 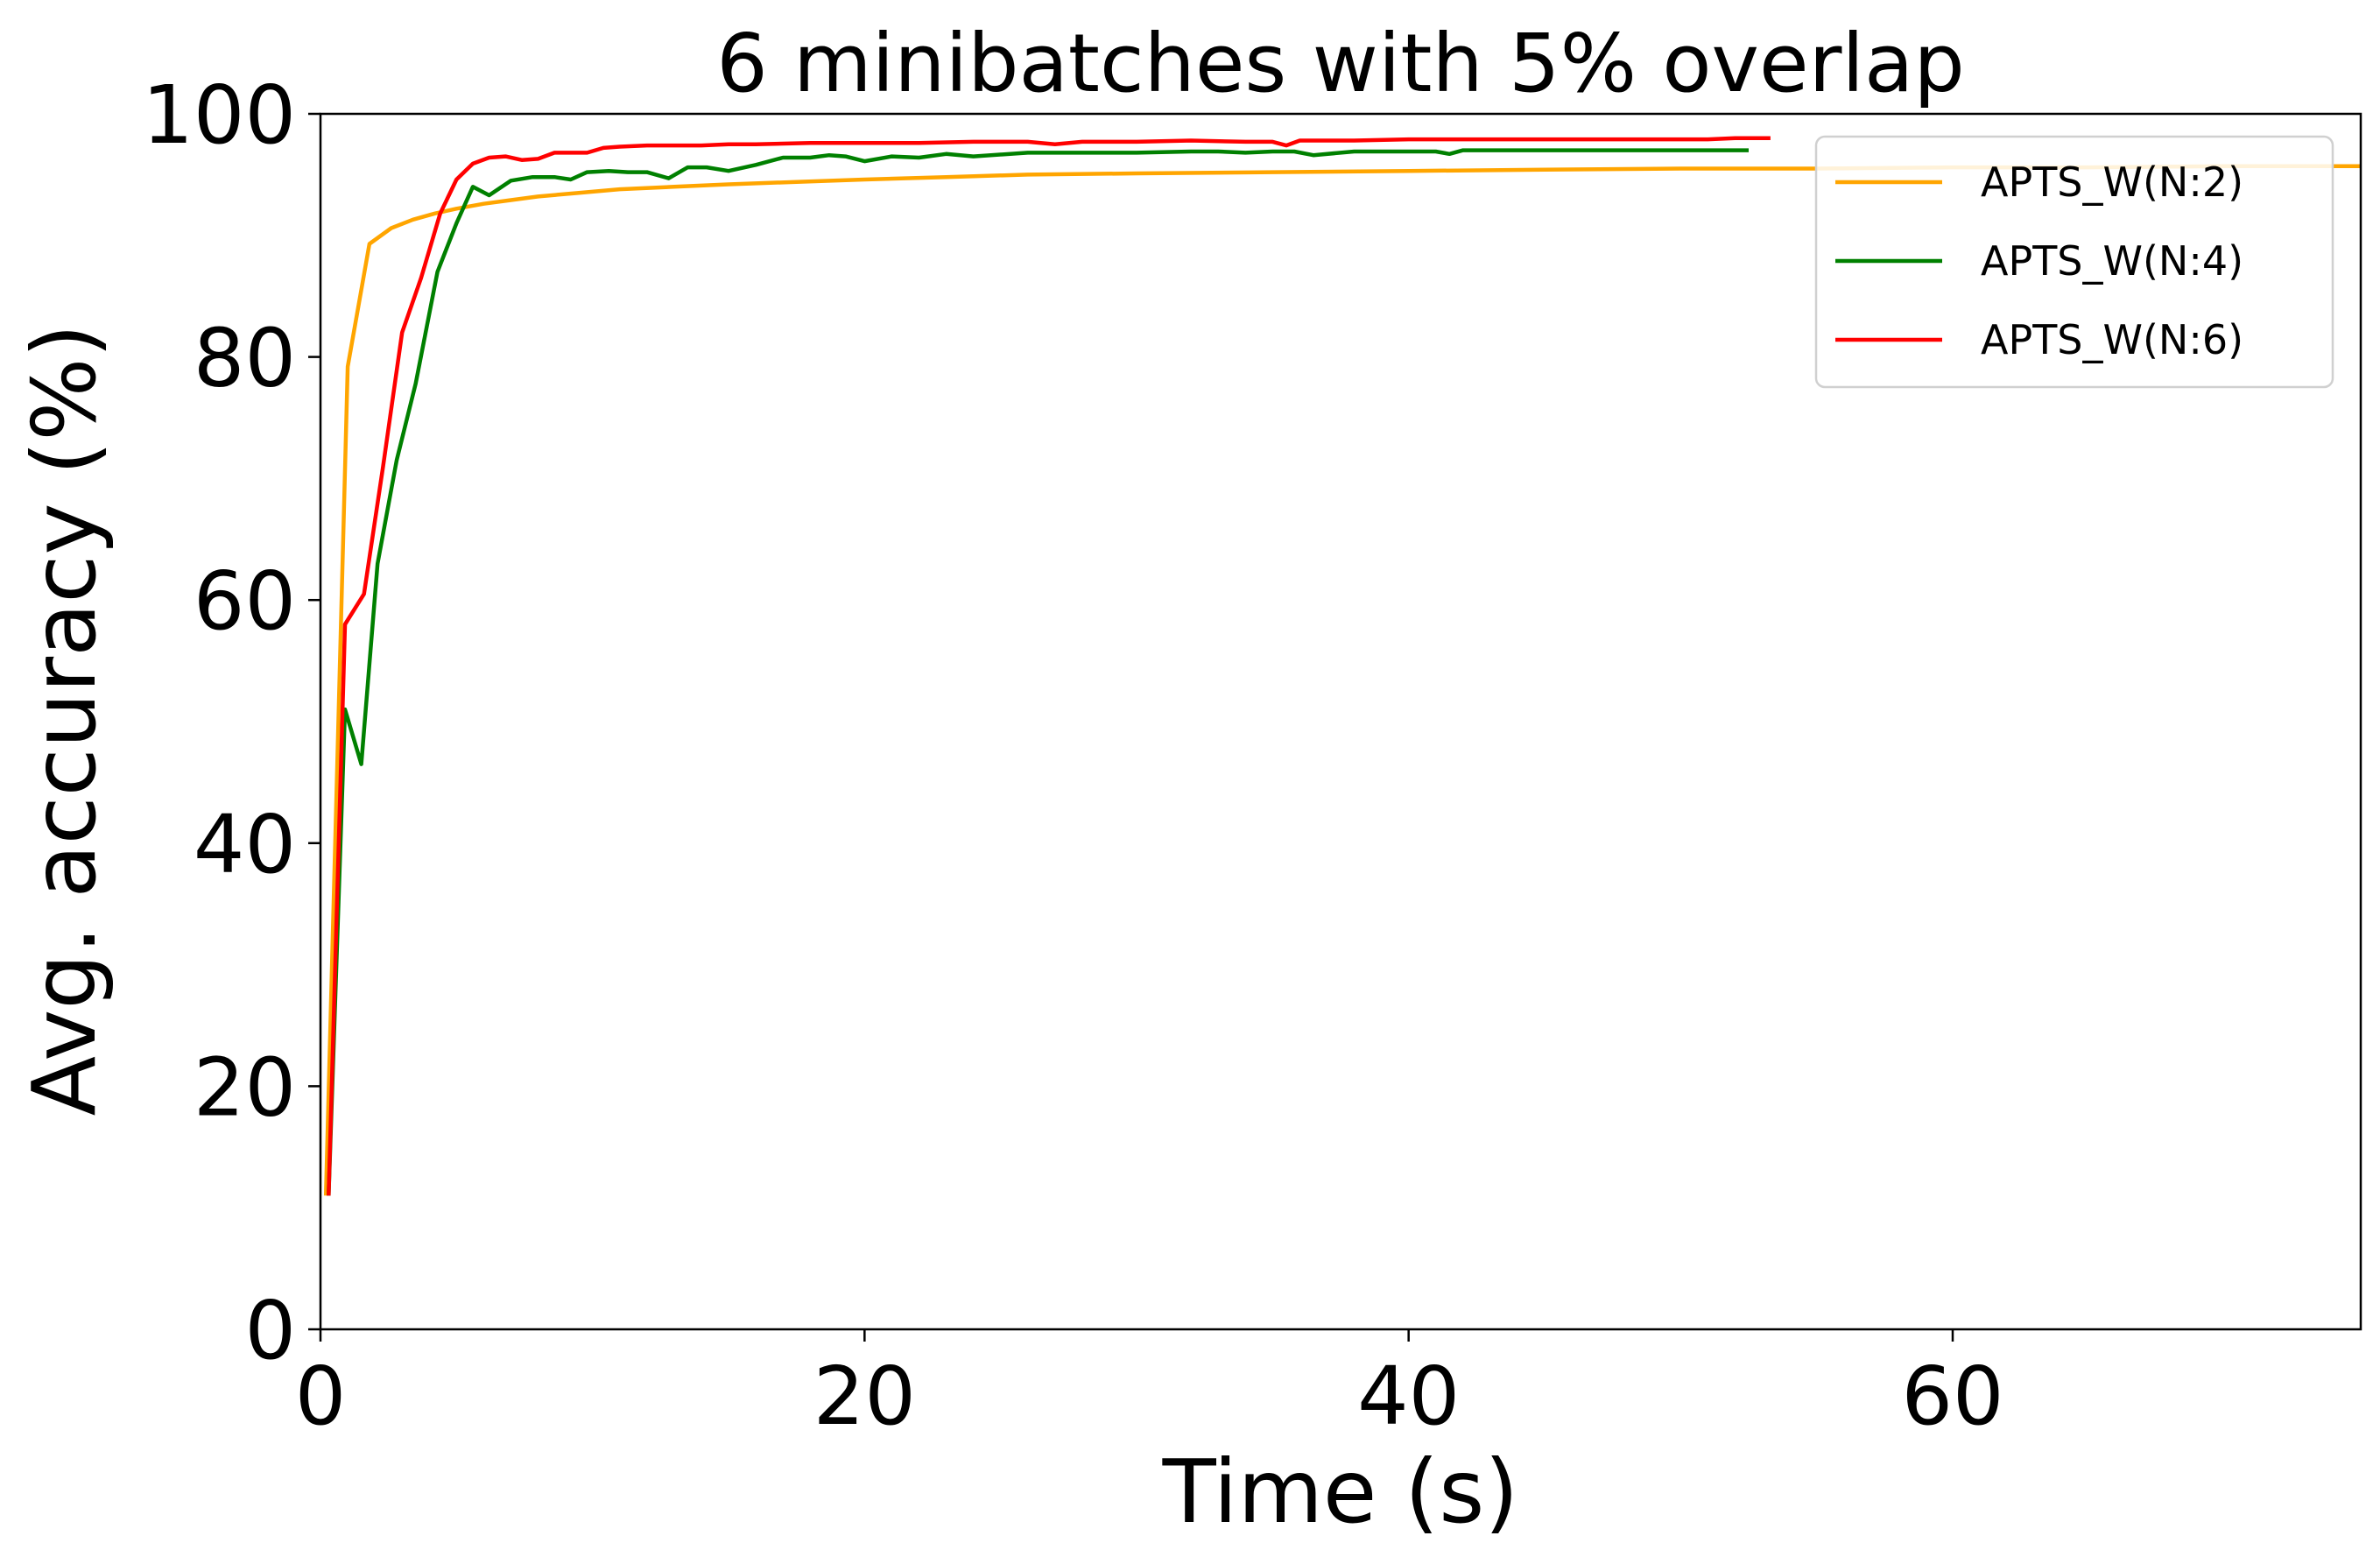 What do you see at coordinates (2112, 339) in the screenshot?
I see `legend-label: APTS_W(N:6)` at bounding box center [2112, 339].